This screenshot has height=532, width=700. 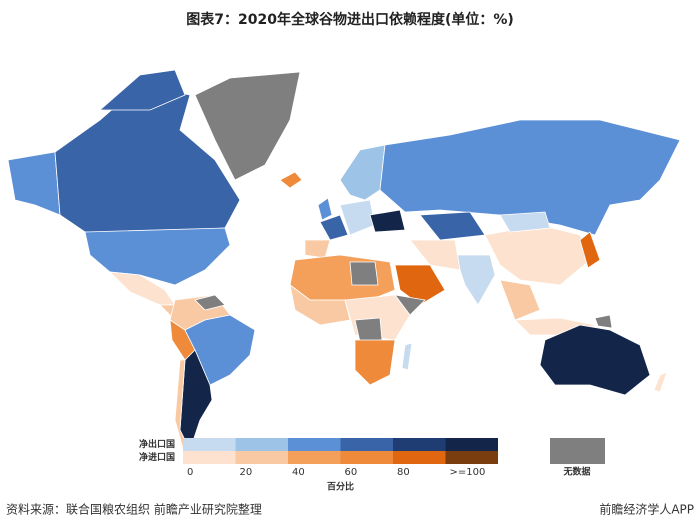 What do you see at coordinates (410, 305) in the screenshot?
I see `horn` at bounding box center [410, 305].